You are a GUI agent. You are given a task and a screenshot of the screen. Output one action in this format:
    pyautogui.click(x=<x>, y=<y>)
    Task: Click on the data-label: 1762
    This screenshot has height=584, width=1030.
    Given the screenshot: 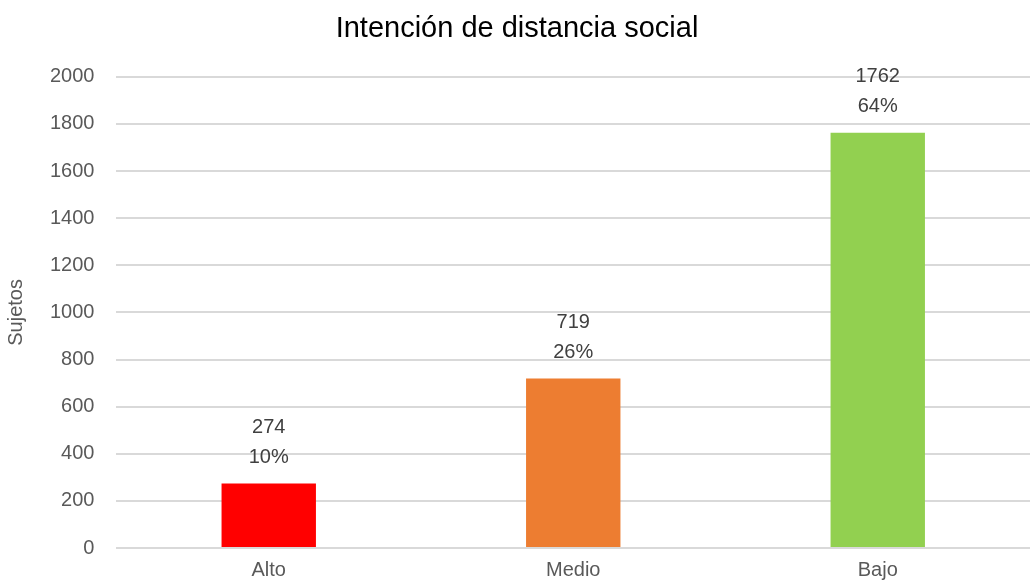 What is the action you would take?
    pyautogui.click(x=877, y=75)
    